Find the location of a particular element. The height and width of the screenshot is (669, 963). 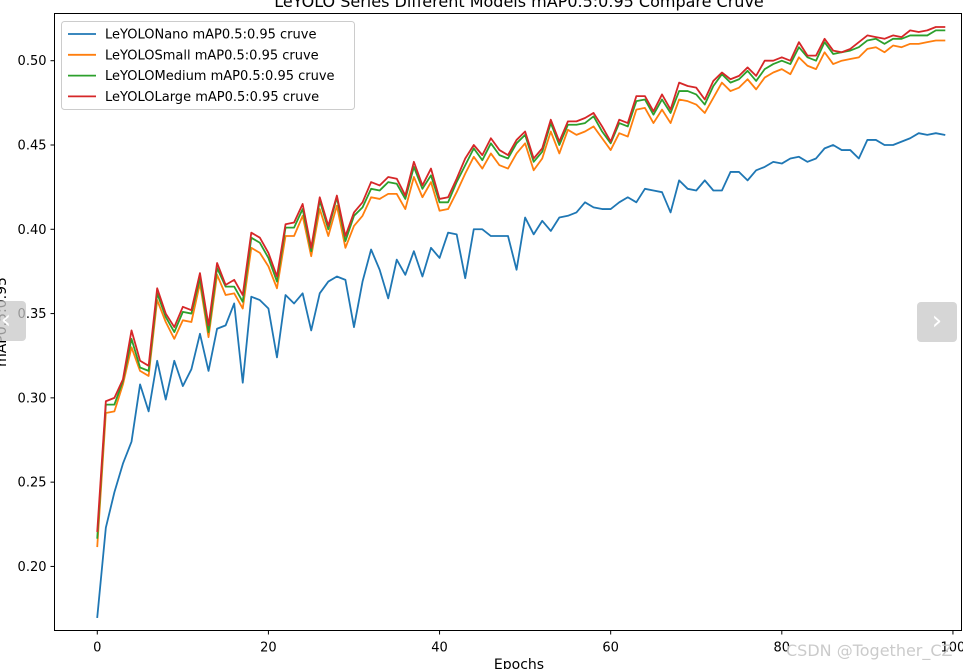

x-axis-ticks: 0 20 40 60 80 100 is located at coordinates (528, 643).